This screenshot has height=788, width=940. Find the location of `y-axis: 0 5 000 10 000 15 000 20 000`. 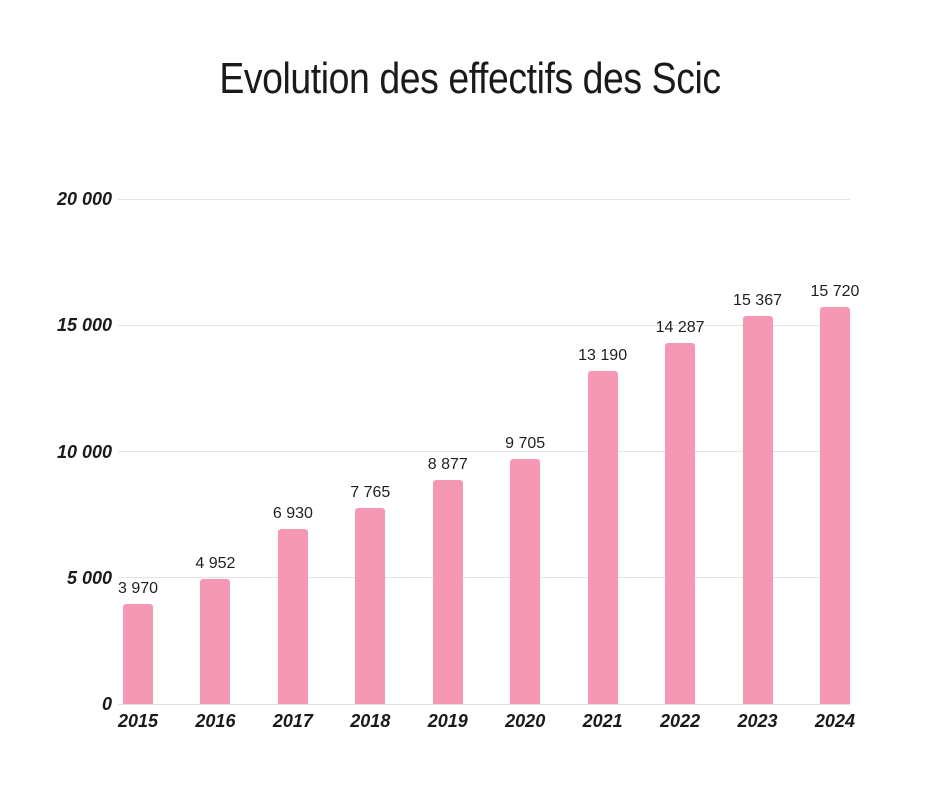

y-axis: 0 5 000 10 000 15 000 20 000 is located at coordinates (56, 451).